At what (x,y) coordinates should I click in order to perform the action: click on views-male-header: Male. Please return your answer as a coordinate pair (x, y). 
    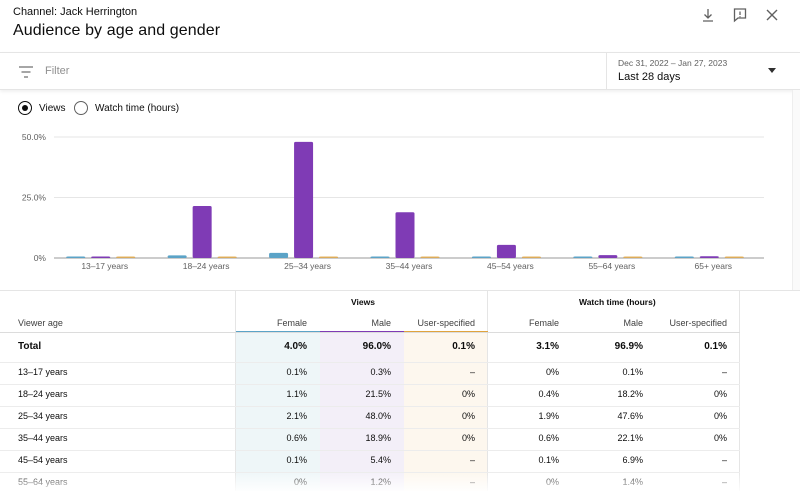
    Looking at the image, I should click on (381, 323).